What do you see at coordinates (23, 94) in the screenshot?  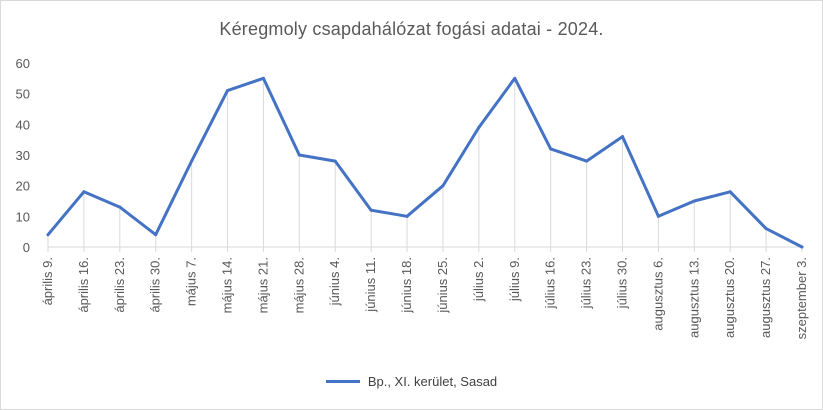 I see `y-tick-label: 50` at bounding box center [23, 94].